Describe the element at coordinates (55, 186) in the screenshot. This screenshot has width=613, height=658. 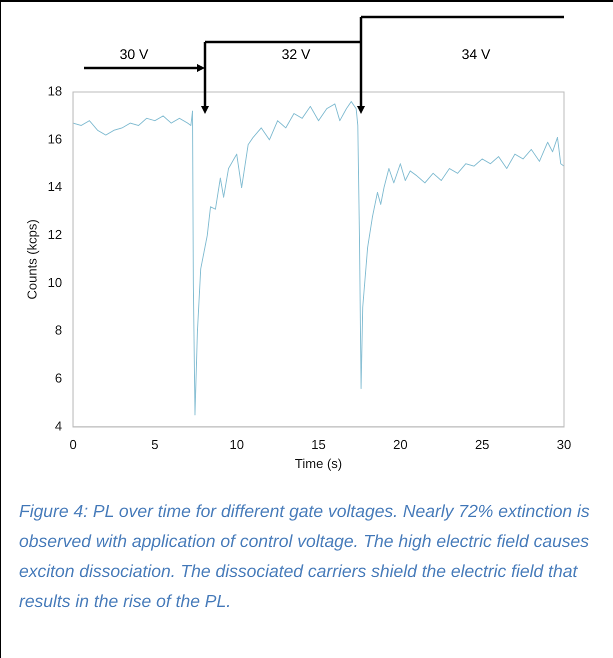
I see `y-tick-label: 14` at that location.